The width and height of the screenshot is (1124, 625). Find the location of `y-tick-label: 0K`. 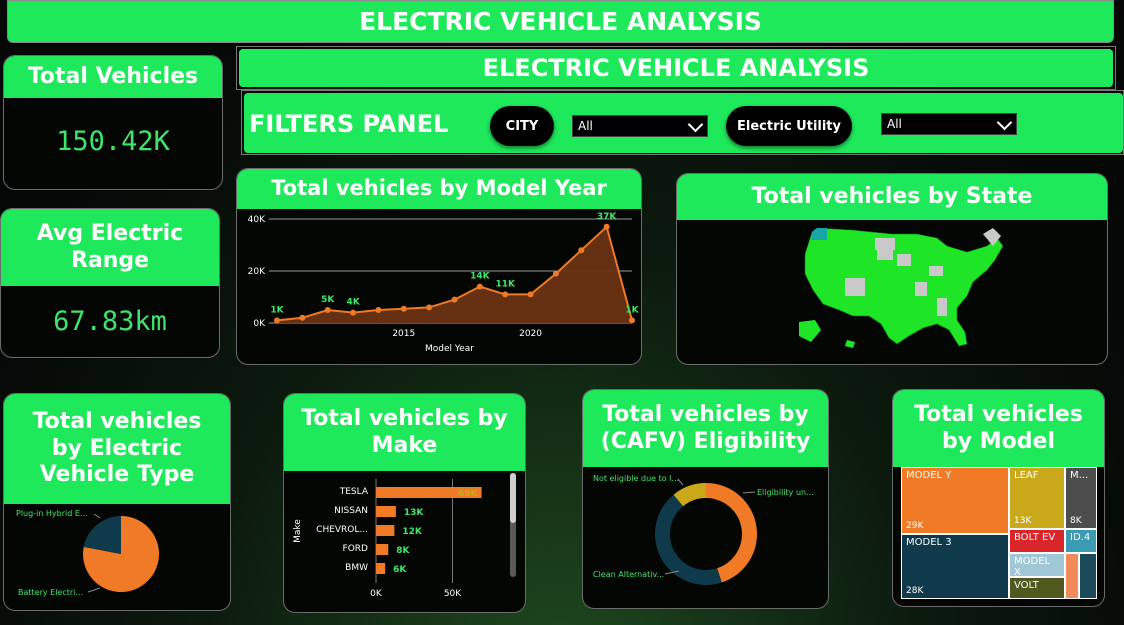

y-tick-label: 0K is located at coordinates (259, 324).